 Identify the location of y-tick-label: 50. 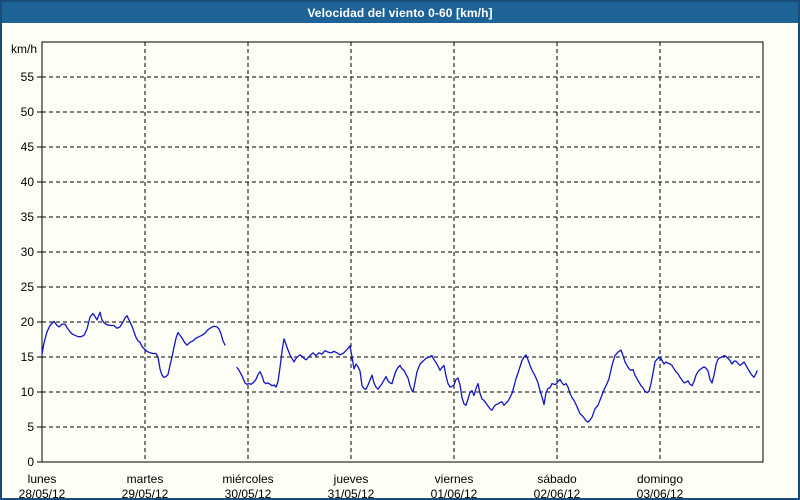
(28, 112).